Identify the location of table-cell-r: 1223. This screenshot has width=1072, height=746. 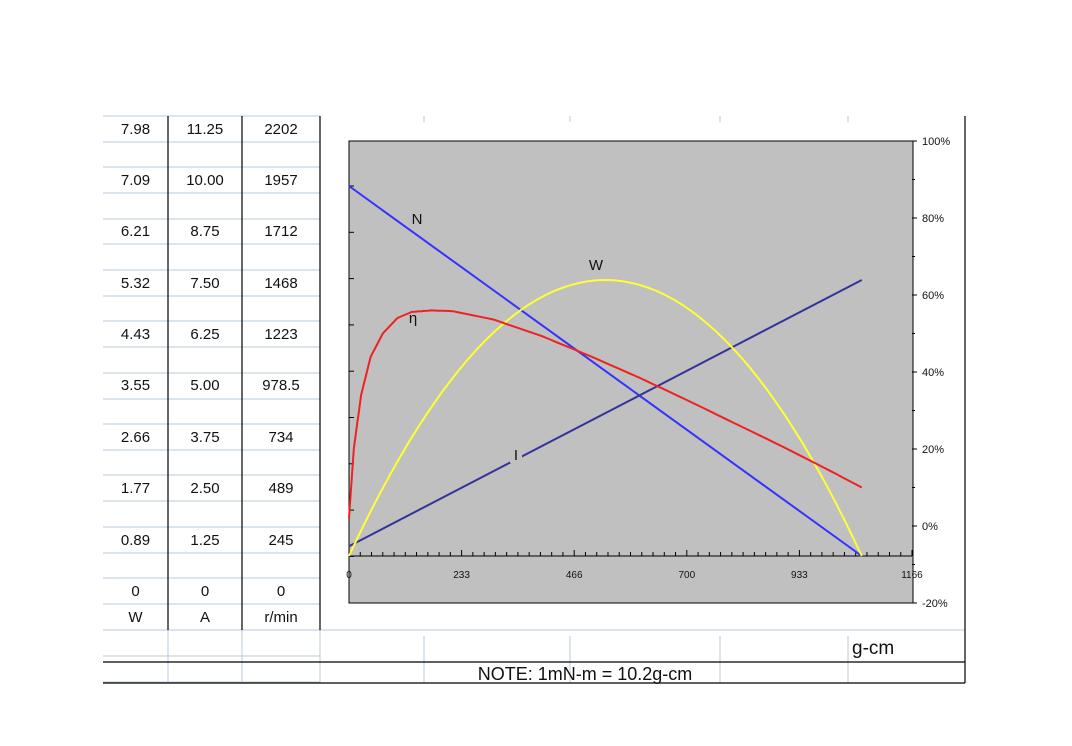
(281, 334).